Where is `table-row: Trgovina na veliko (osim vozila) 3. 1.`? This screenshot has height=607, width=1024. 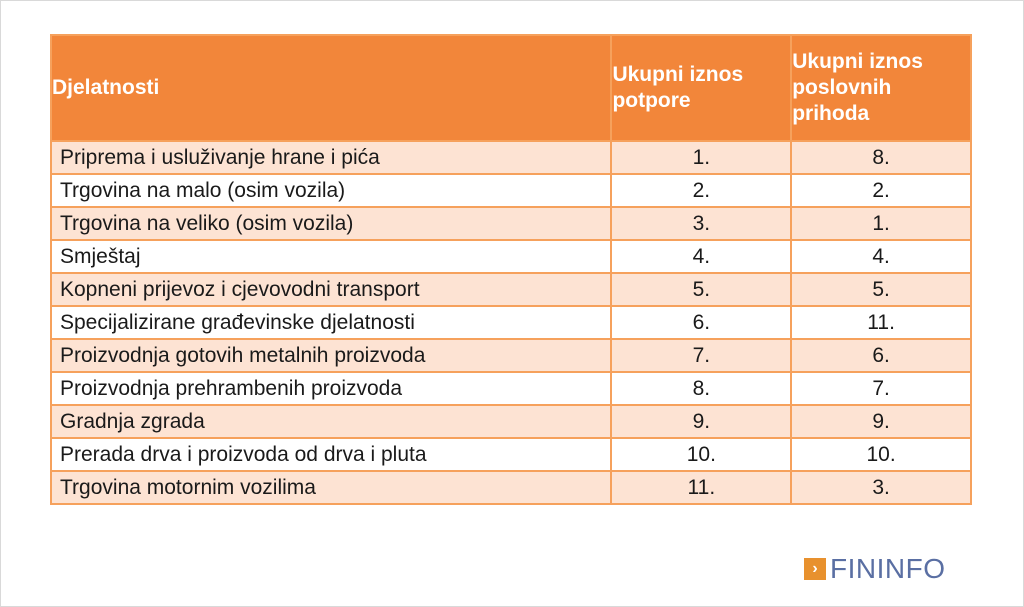
table-row: Trgovina na veliko (osim vozila) 3. 1. is located at coordinates (510, 223).